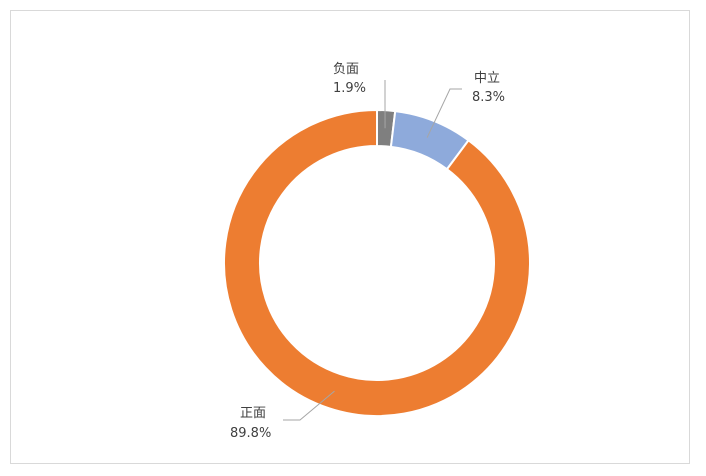 The image size is (706, 476). Describe the element at coordinates (349, 88) in the screenshot. I see `label-value-负面: 1.9%` at that location.